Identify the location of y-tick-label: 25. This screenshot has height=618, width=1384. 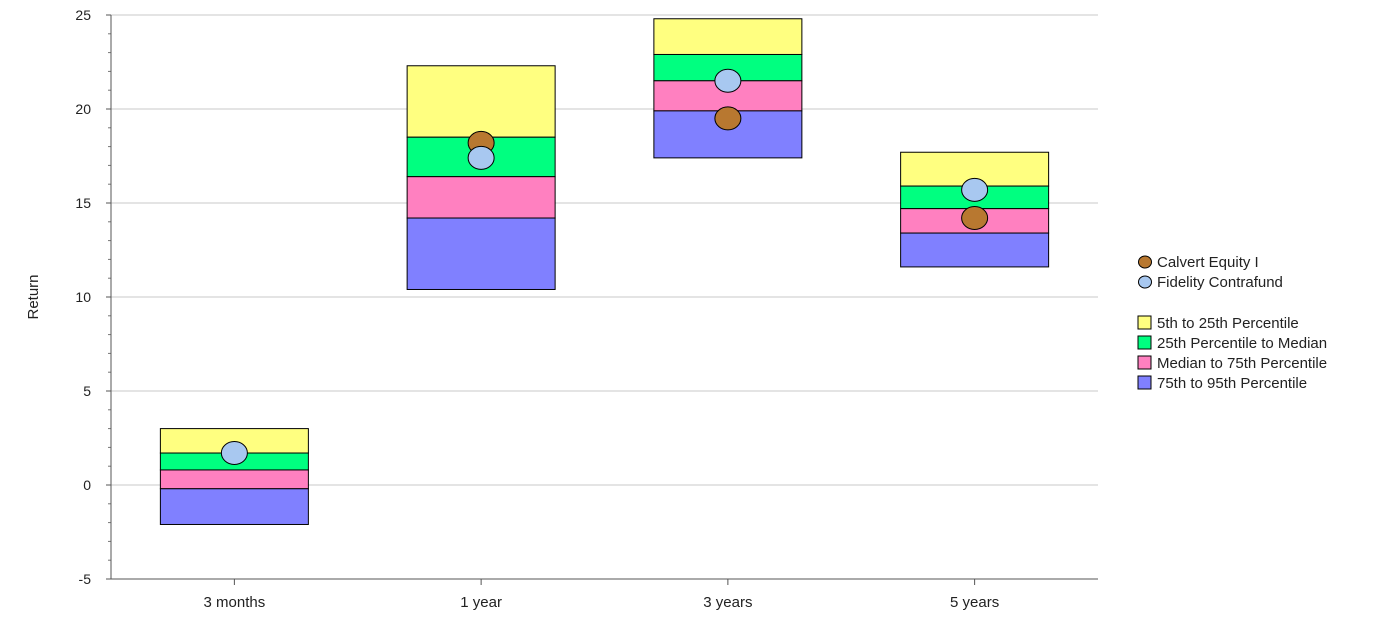
(83, 15).